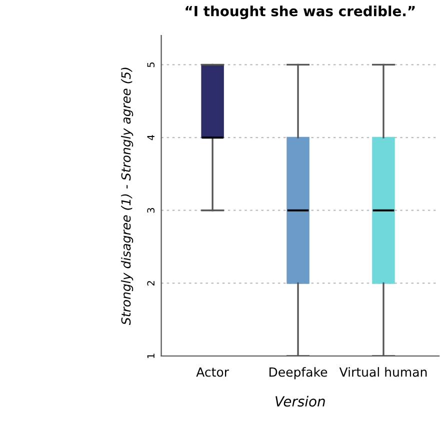 Image resolution: width=448 pixels, height=445 pixels. What do you see at coordinates (383, 372) in the screenshot?
I see `x-tick-label: Virtual human` at bounding box center [383, 372].